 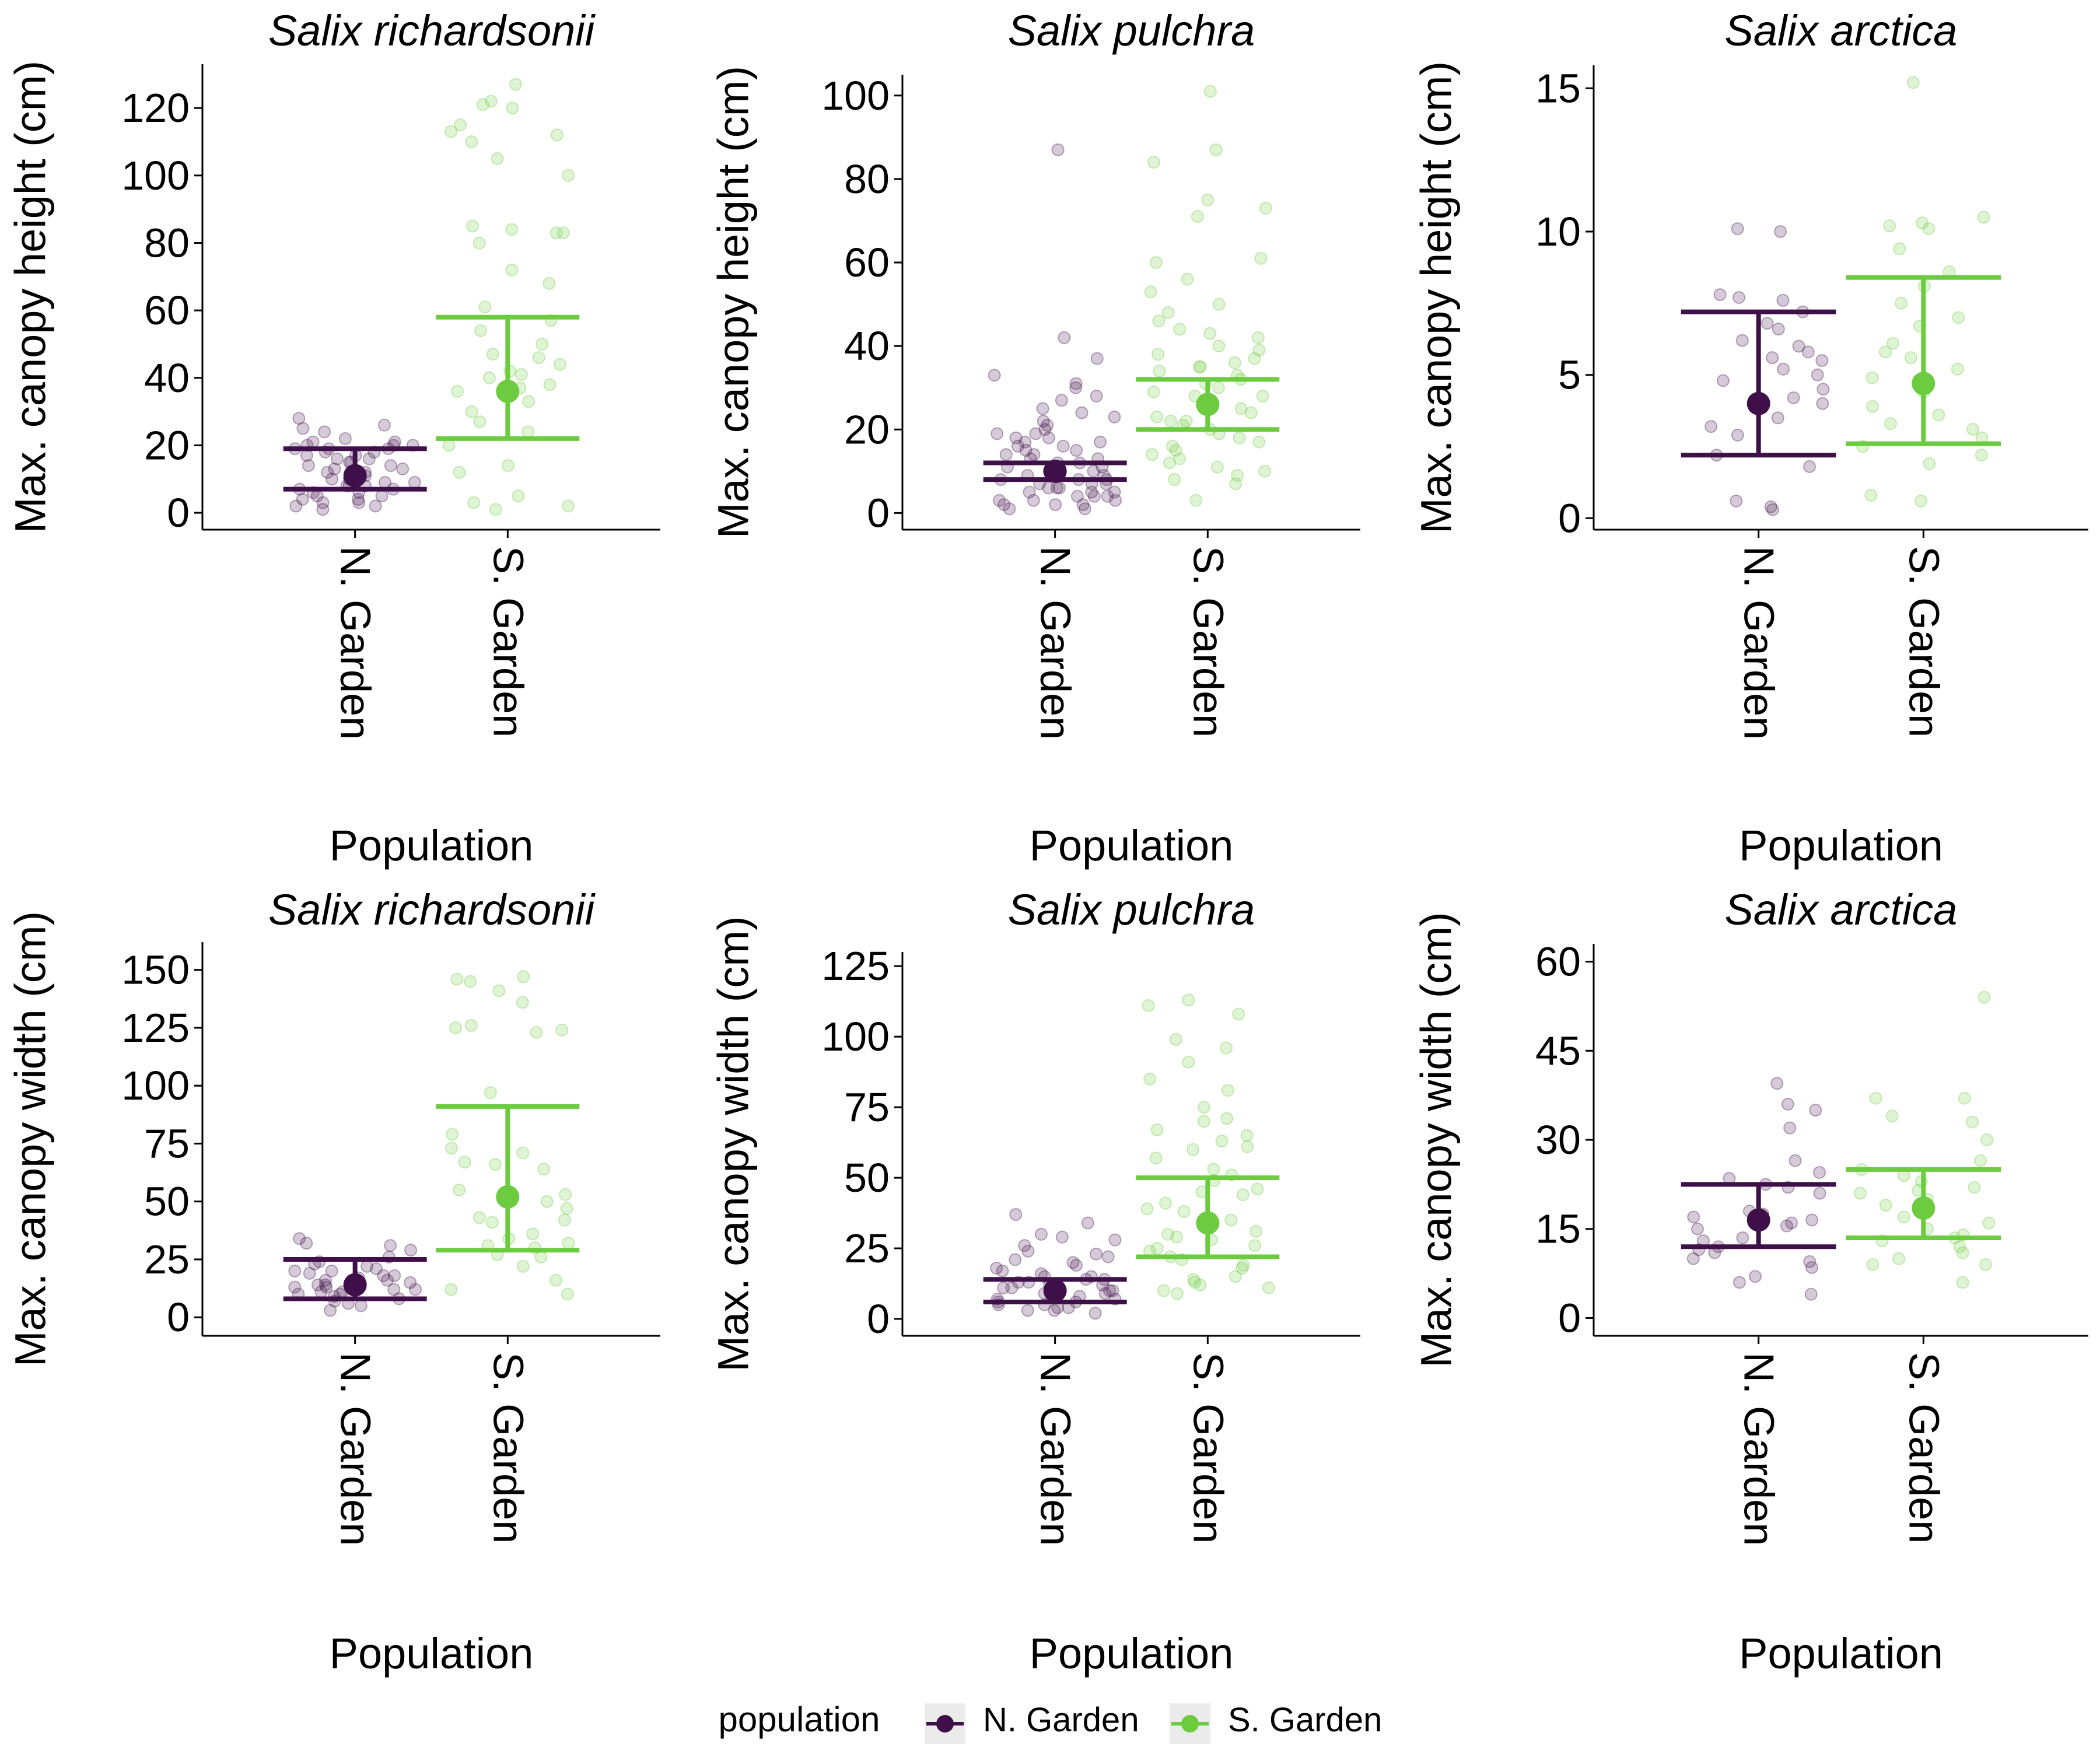 What do you see at coordinates (30, 297) in the screenshot?
I see `y-axis-title: Max. canopy height (cm)` at bounding box center [30, 297].